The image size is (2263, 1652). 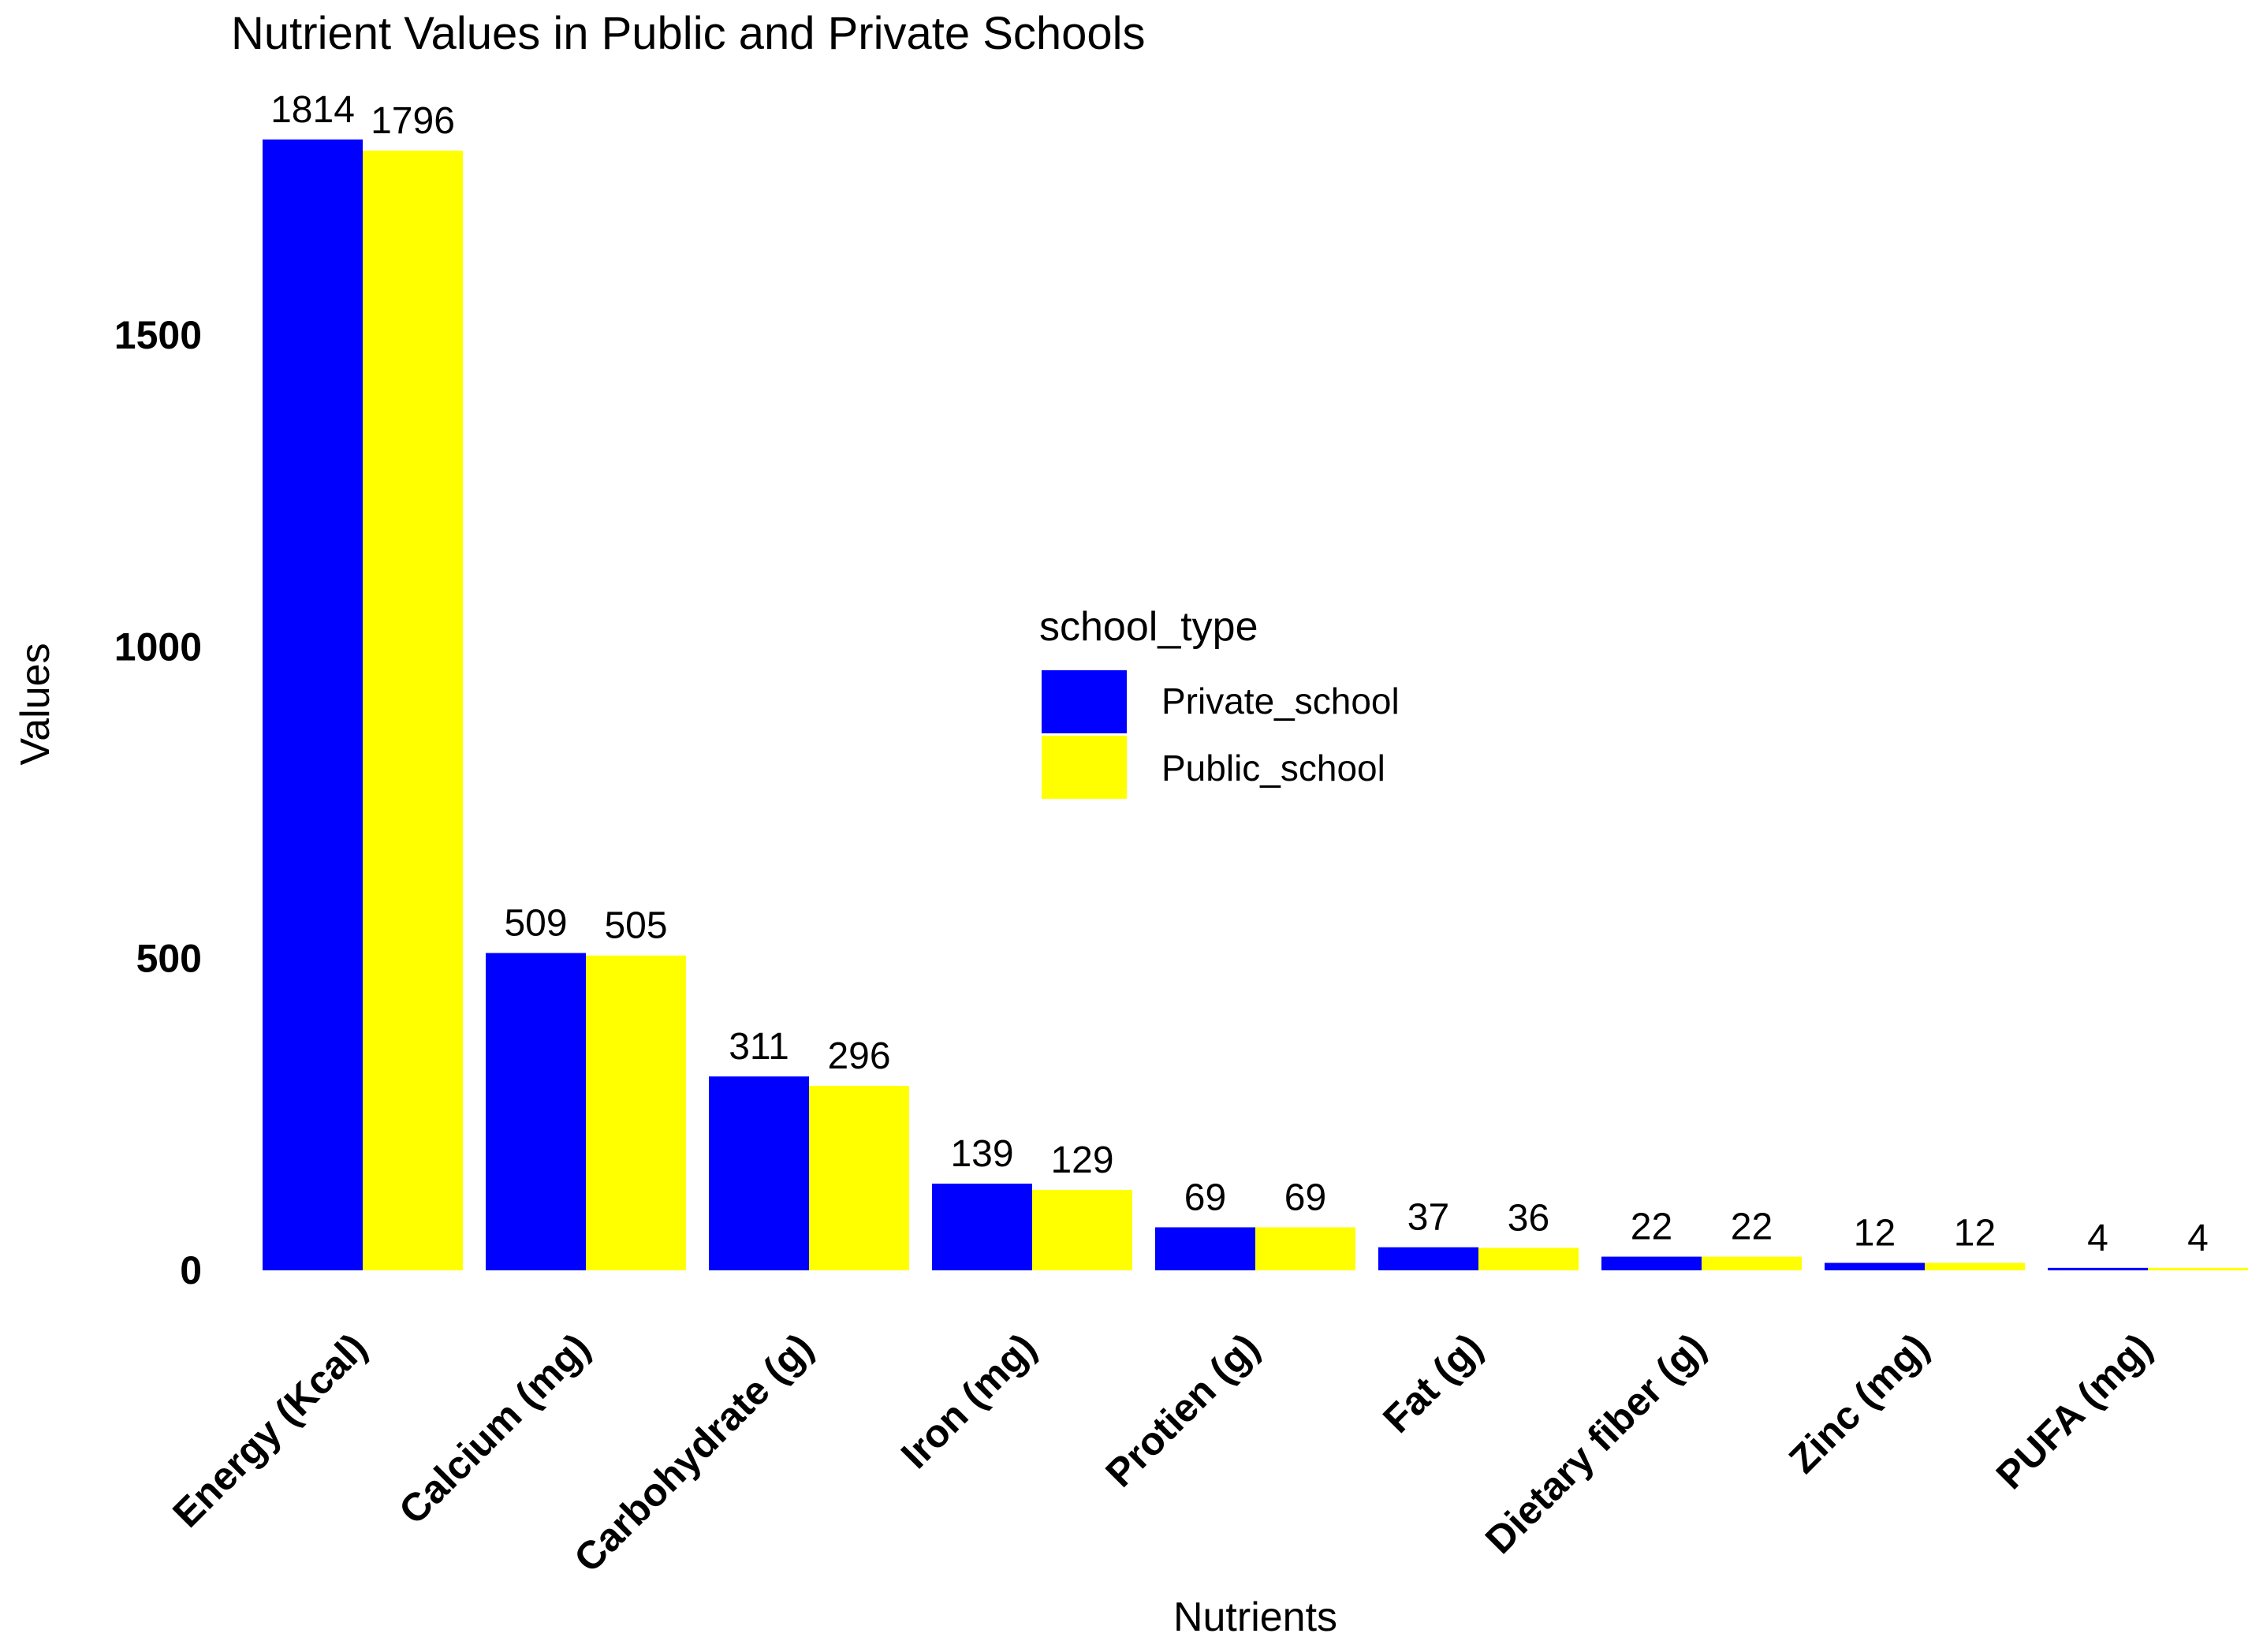 What do you see at coordinates (1084, 702) in the screenshot?
I see `legend-key-private-school` at bounding box center [1084, 702].